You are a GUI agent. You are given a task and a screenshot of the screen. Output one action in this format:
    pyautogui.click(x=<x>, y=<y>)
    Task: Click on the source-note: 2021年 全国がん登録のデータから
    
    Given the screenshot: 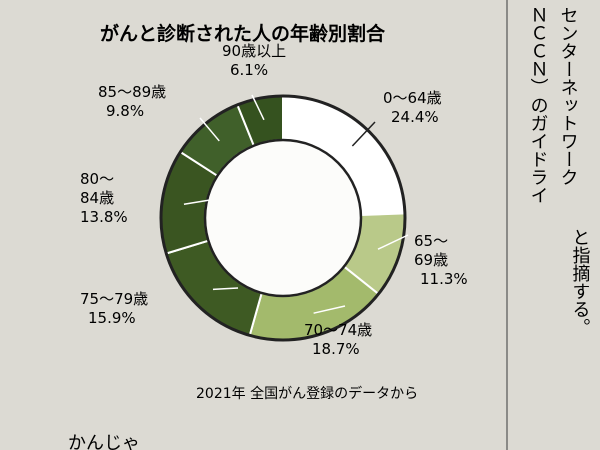 What is the action you would take?
    pyautogui.click(x=307, y=393)
    